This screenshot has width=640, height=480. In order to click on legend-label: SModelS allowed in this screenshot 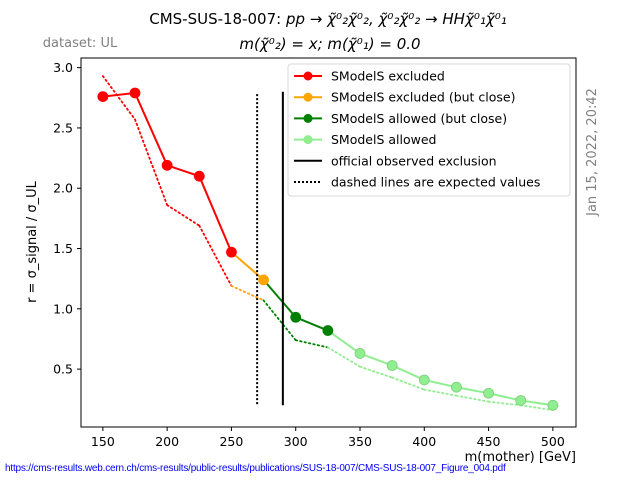, I will do `click(383, 139)`.